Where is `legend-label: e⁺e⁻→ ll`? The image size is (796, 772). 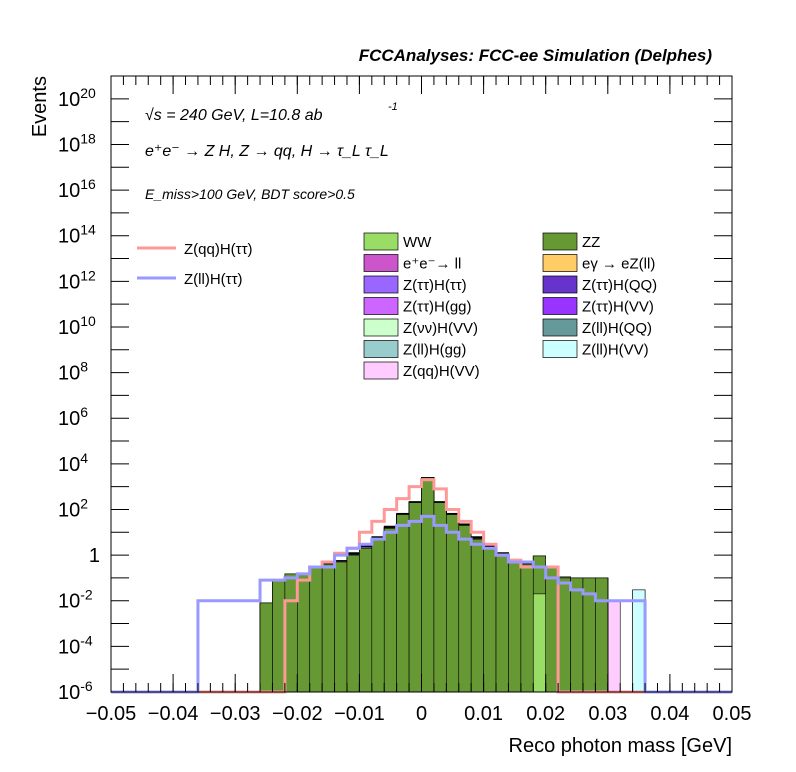
legend-label: e⁺e⁻→ ll is located at coordinates (432, 264).